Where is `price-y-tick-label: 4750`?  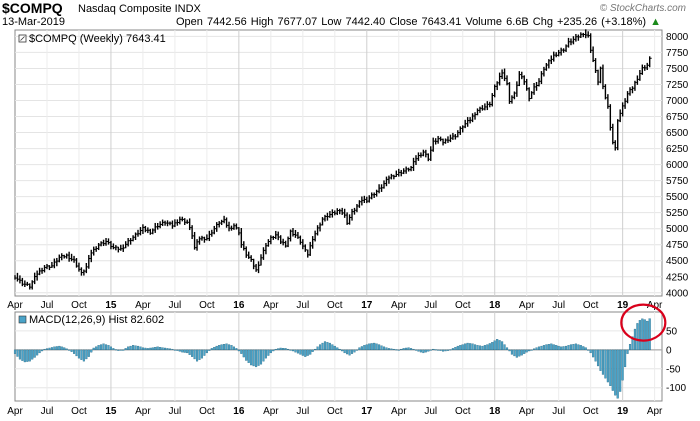
price-y-tick-label: 4750 is located at coordinates (677, 245).